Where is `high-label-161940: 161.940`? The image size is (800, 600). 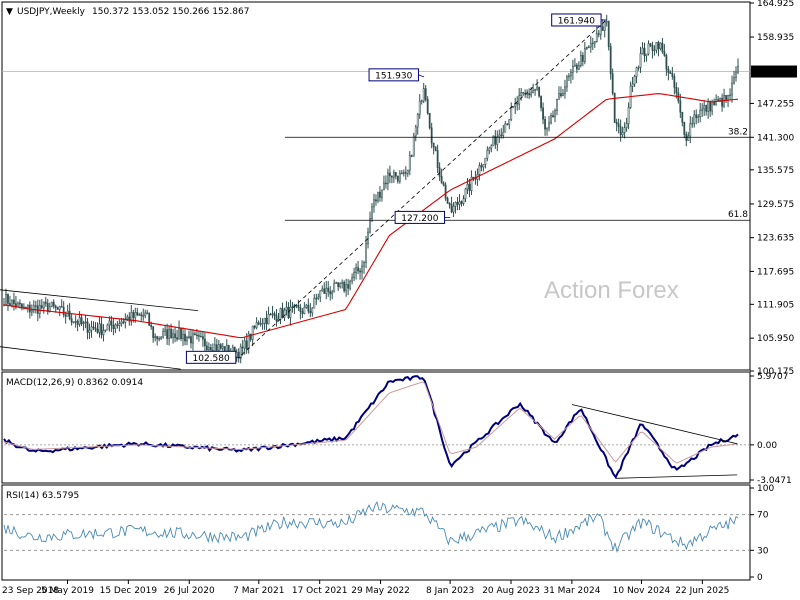
high-label-161940: 161.940 is located at coordinates (576, 21).